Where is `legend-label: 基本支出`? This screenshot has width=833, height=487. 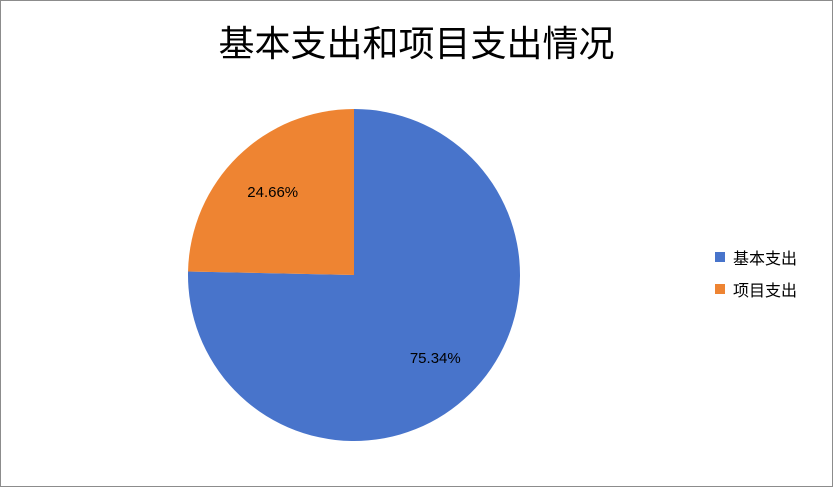
legend-label: 基本支出 is located at coordinates (765, 258).